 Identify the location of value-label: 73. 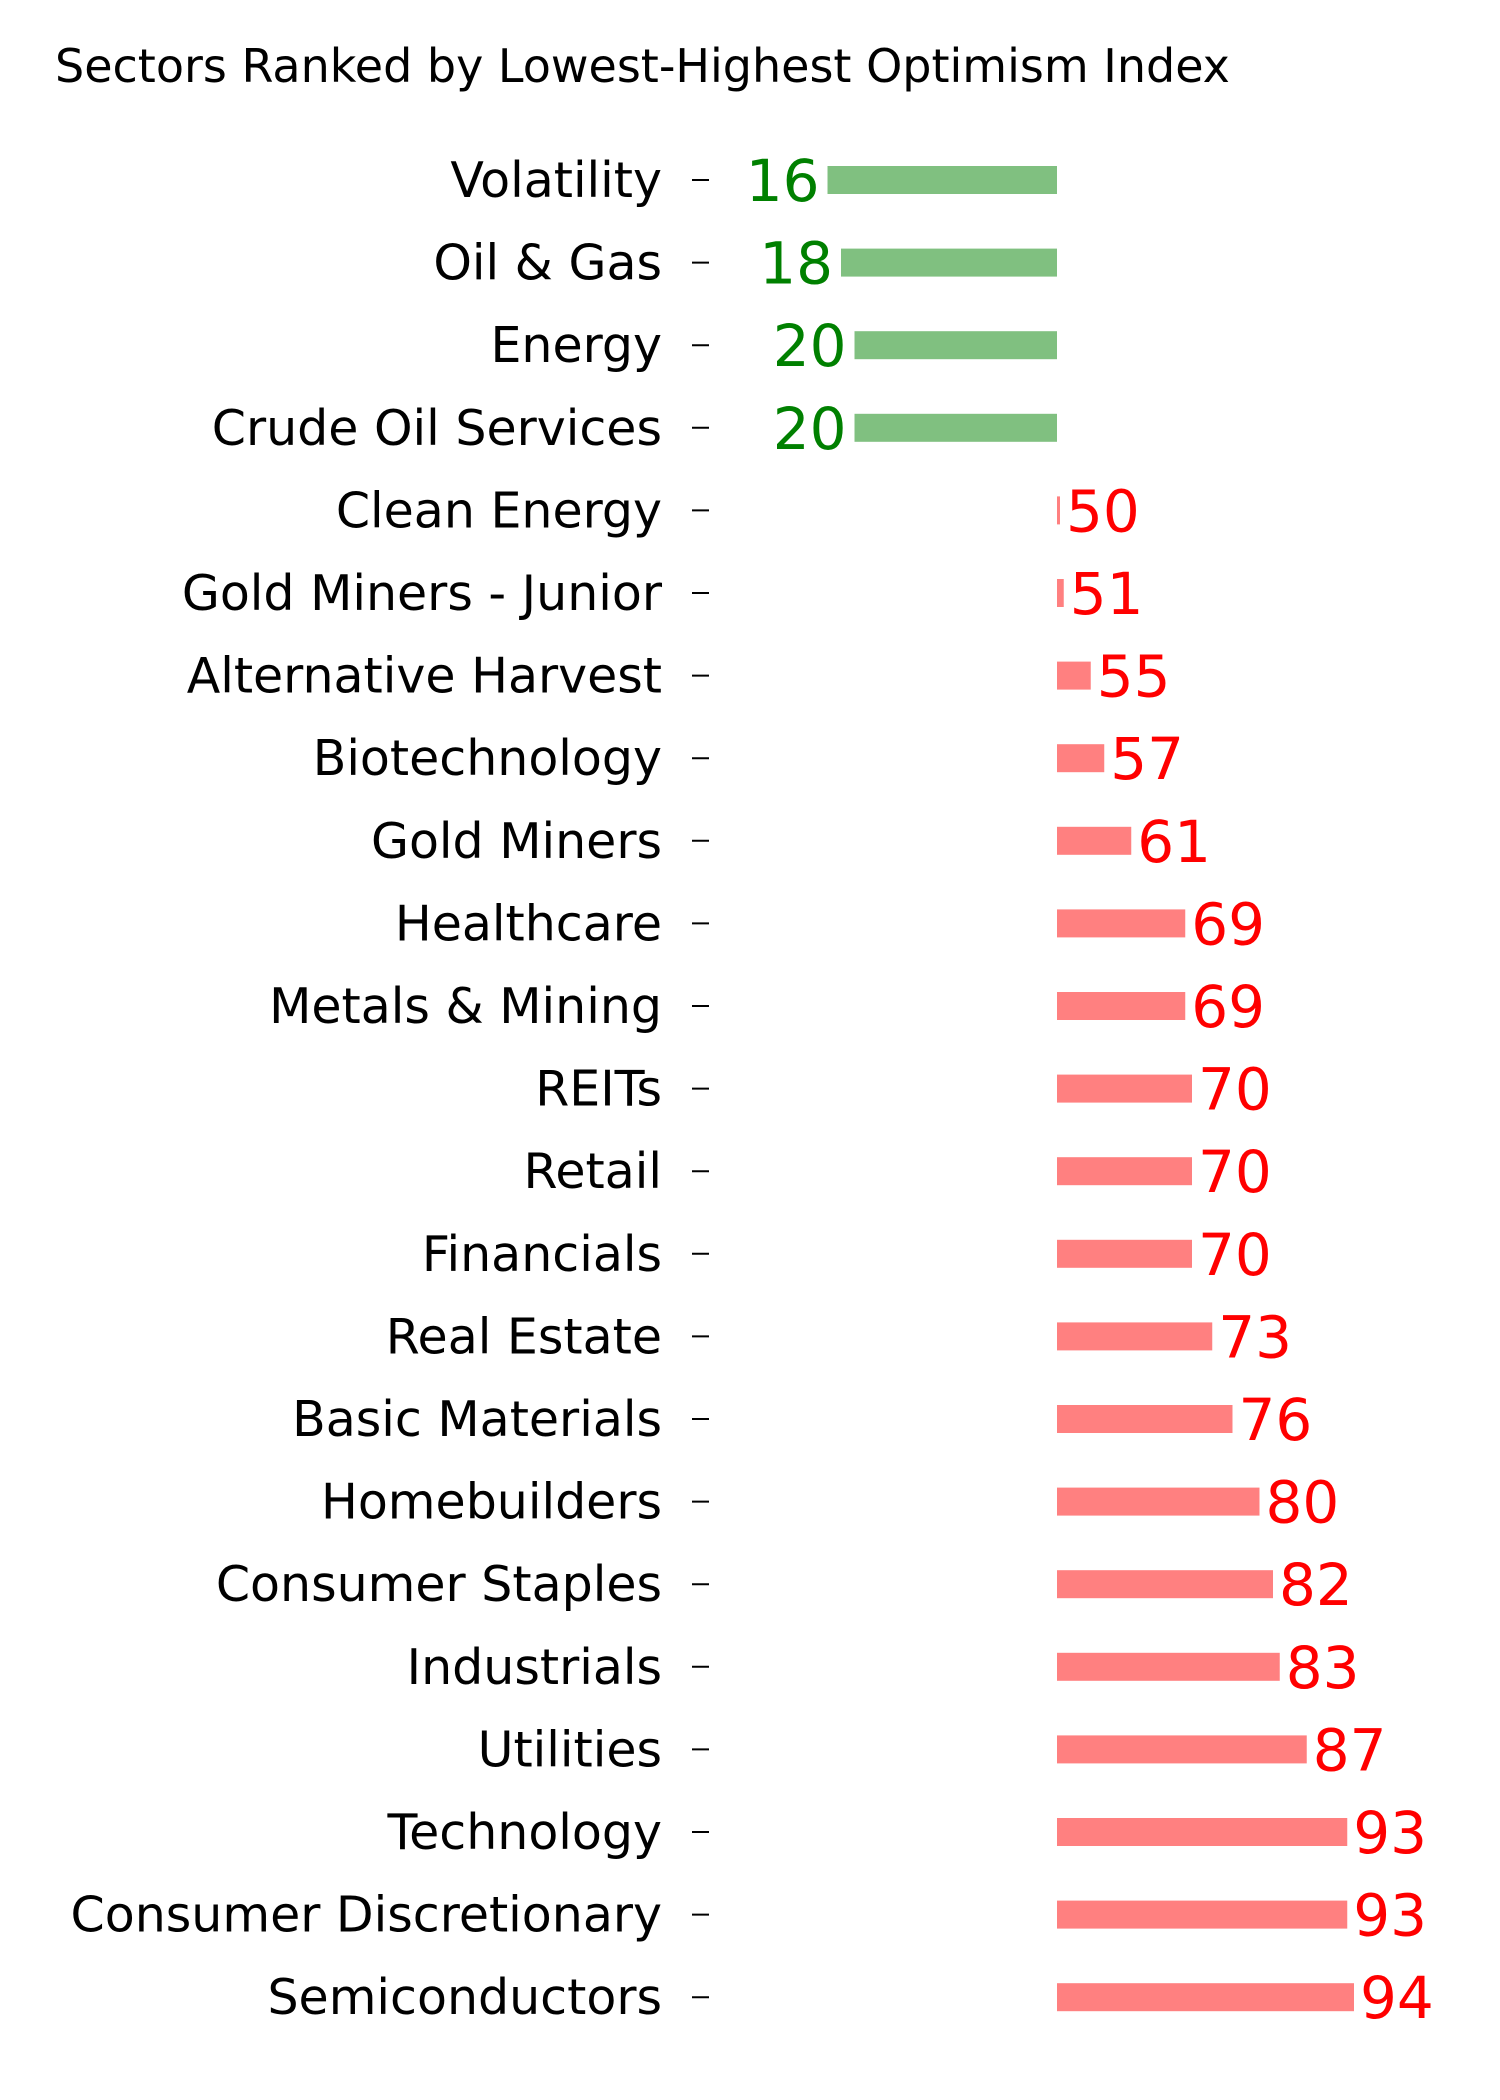
(1255, 1337).